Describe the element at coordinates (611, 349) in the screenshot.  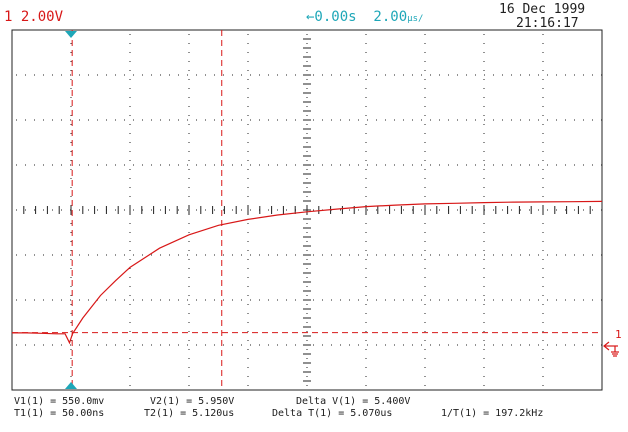
I see `ground-arrow-icon` at that location.